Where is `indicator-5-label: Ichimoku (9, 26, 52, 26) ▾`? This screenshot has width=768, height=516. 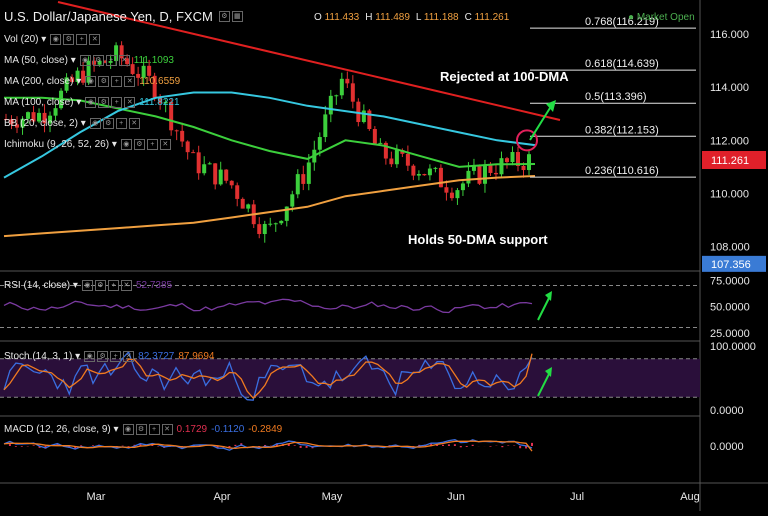 indicator-5-label: Ichimoku (9, 26, 52, 26) ▾ is located at coordinates (60, 144).